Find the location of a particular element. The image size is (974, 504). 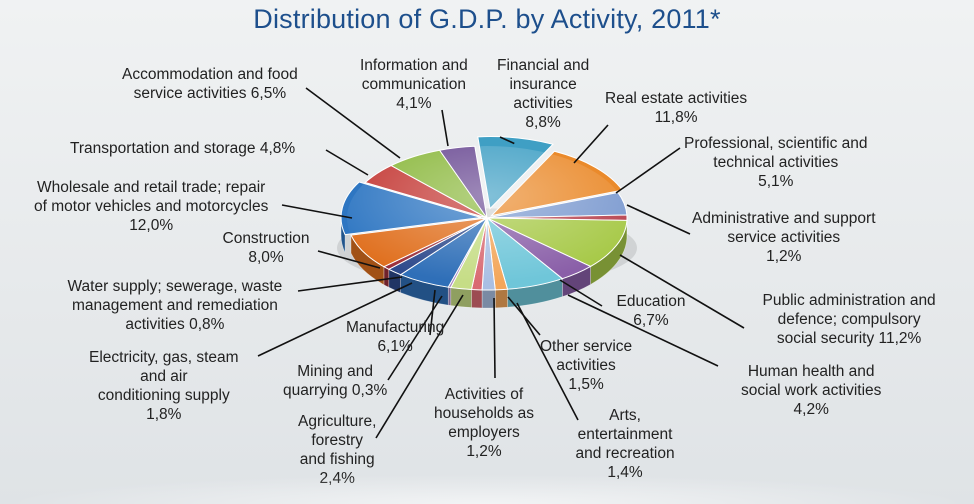

slice-label-line: 1,5% is located at coordinates (586, 384).